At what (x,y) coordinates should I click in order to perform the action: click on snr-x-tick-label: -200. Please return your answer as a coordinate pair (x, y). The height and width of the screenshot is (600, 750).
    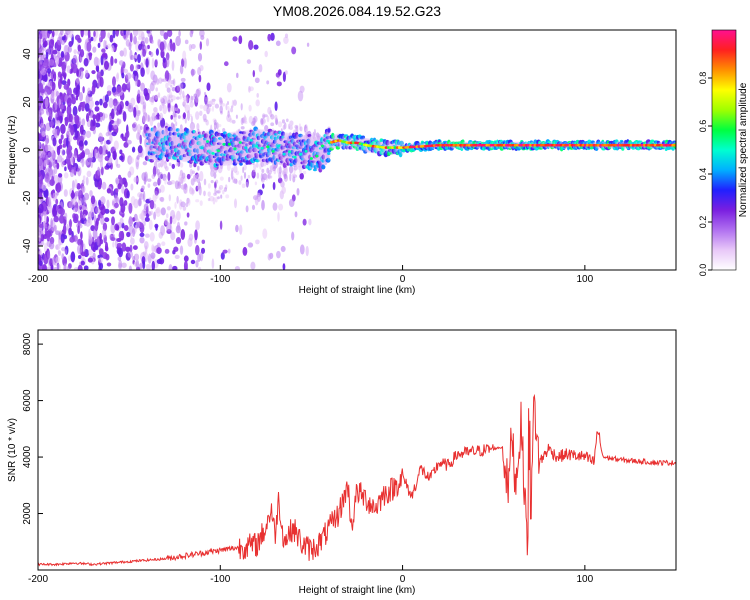
    Looking at the image, I should click on (38, 579).